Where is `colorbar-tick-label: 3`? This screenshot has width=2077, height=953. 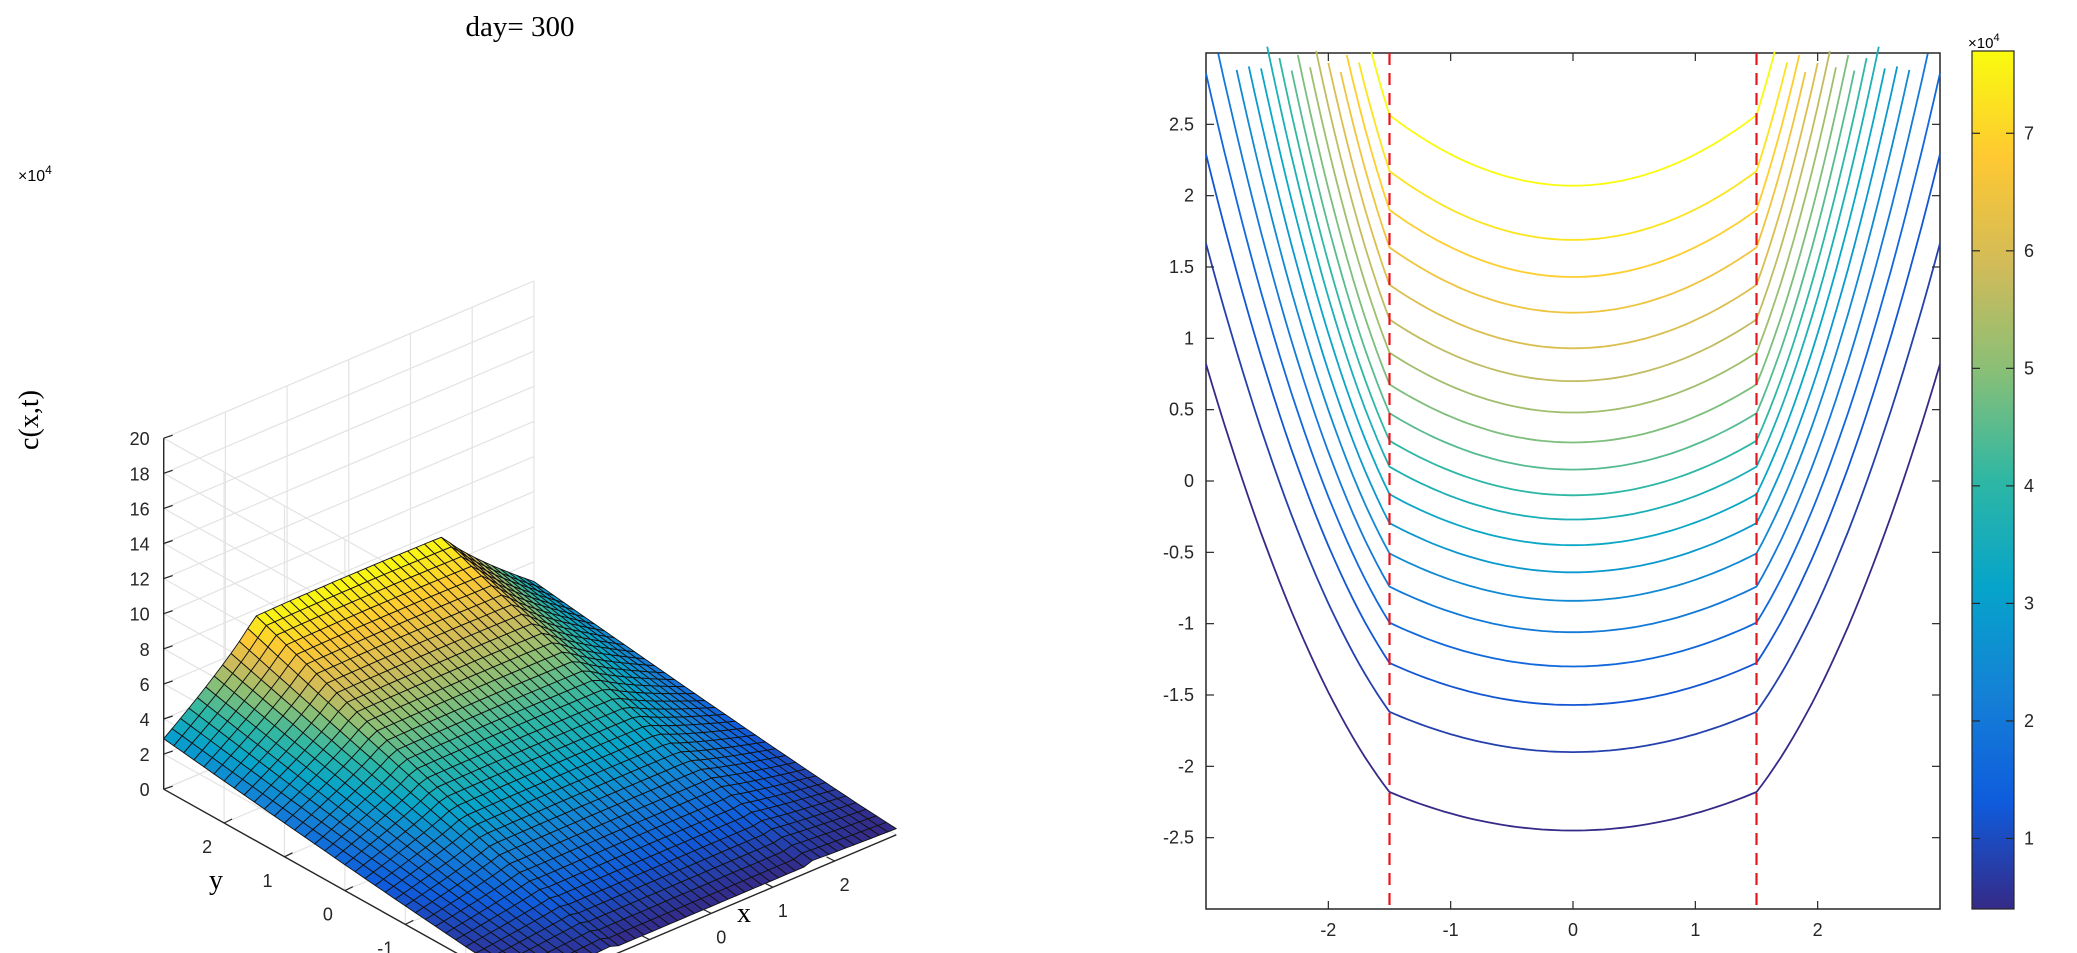 colorbar-tick-label: 3 is located at coordinates (2029, 603).